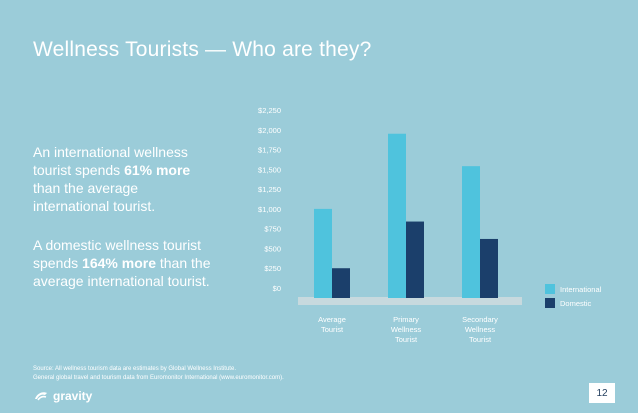 The image size is (638, 413). Describe the element at coordinates (202, 49) in the screenshot. I see `slide-title: Wellness Tourists — Who are they?` at that location.